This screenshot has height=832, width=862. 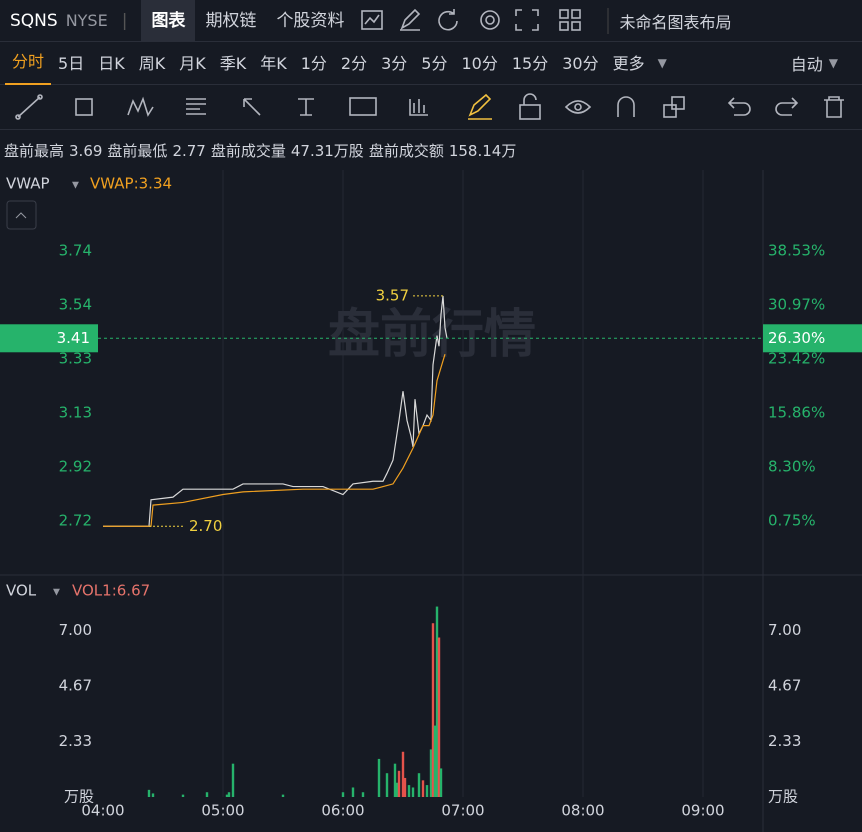 What do you see at coordinates (806, 64) in the screenshot?
I see `mode: 自动` at bounding box center [806, 64].